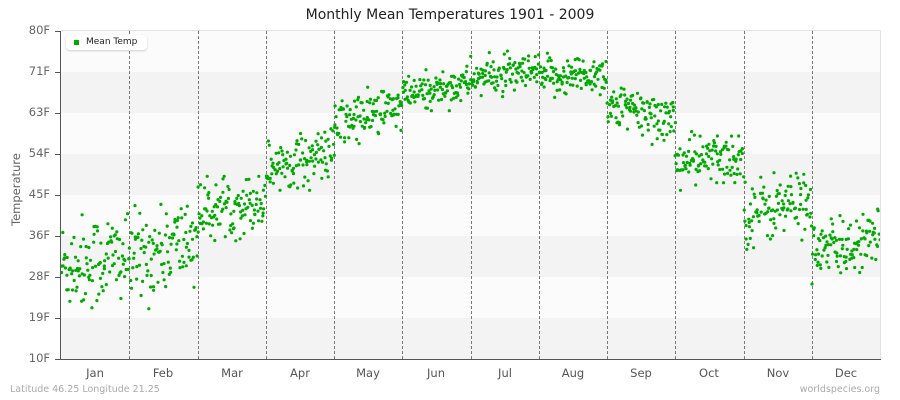 This screenshot has width=900, height=400. Describe the element at coordinates (471, 30) in the screenshot. I see `plot-border-top` at that location.